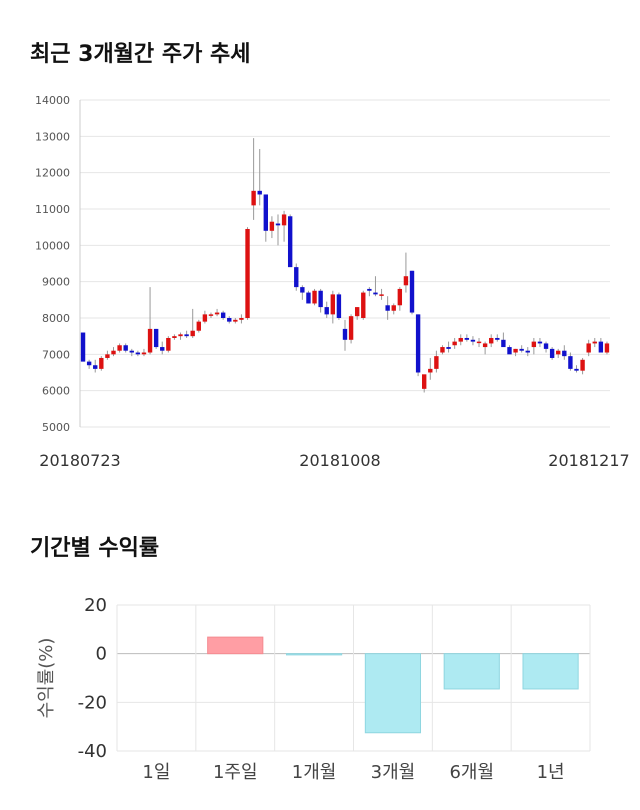 The height and width of the screenshot is (810, 640). Describe the element at coordinates (101, 654) in the screenshot. I see `returns-y-tick-label: 0` at that location.